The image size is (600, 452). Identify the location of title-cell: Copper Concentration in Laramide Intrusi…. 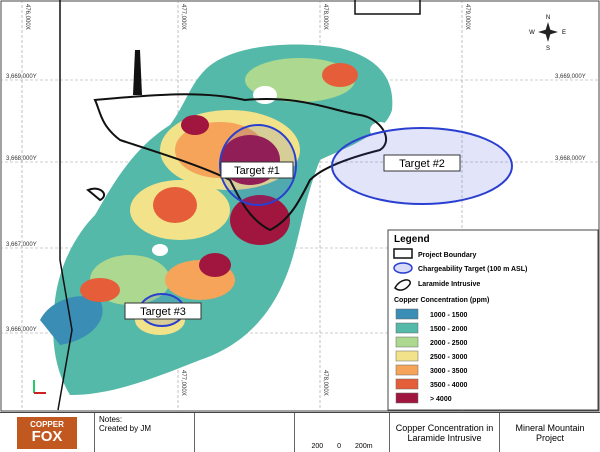
(445, 432).